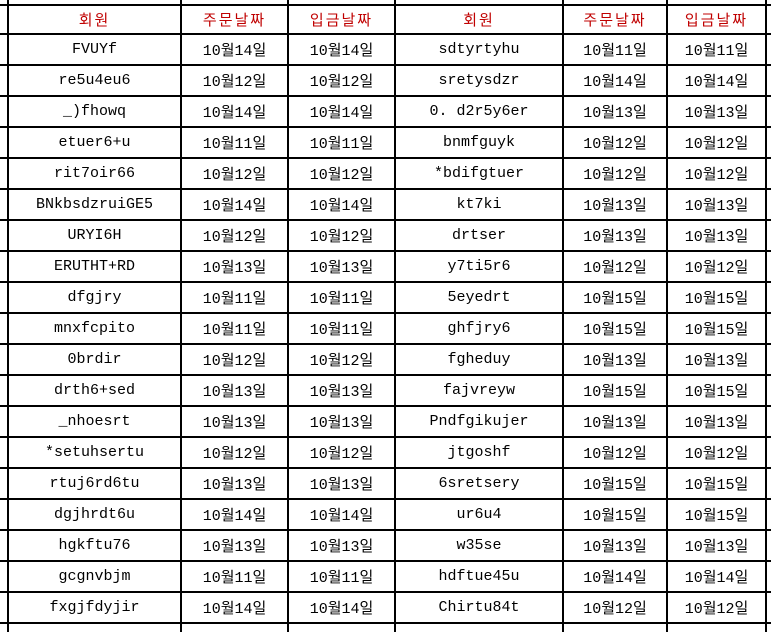 Image resolution: width=771 pixels, height=632 pixels. I want to click on member-cell-left: ERUTHT+RD, so click(94, 266).